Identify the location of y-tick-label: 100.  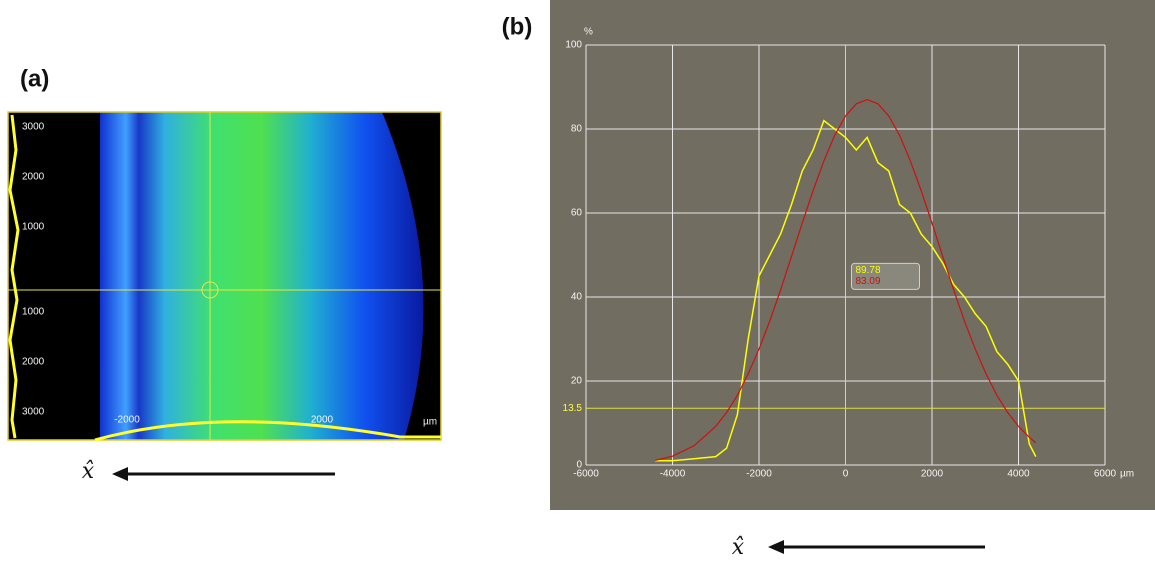
(573, 45).